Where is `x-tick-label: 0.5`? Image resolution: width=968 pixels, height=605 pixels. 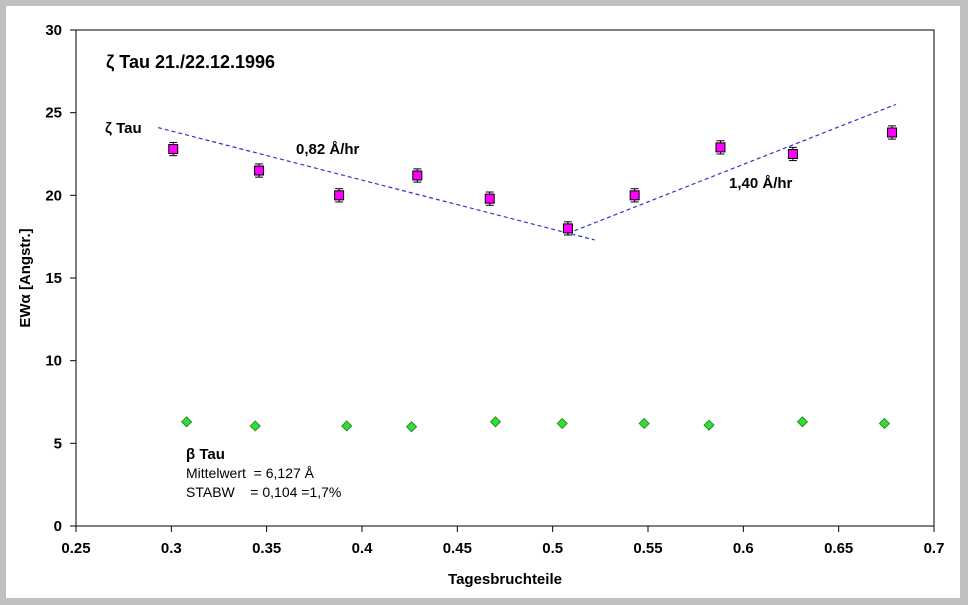 x-tick-label: 0.5 is located at coordinates (552, 548).